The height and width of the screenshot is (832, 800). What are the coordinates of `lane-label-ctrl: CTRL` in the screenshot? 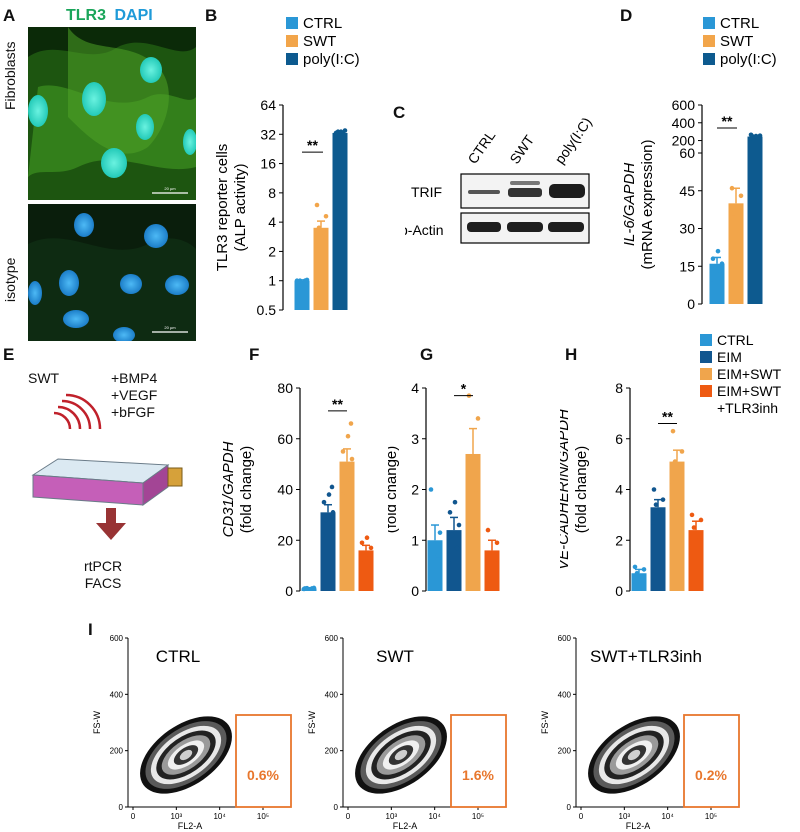 It's located at (481, 146).